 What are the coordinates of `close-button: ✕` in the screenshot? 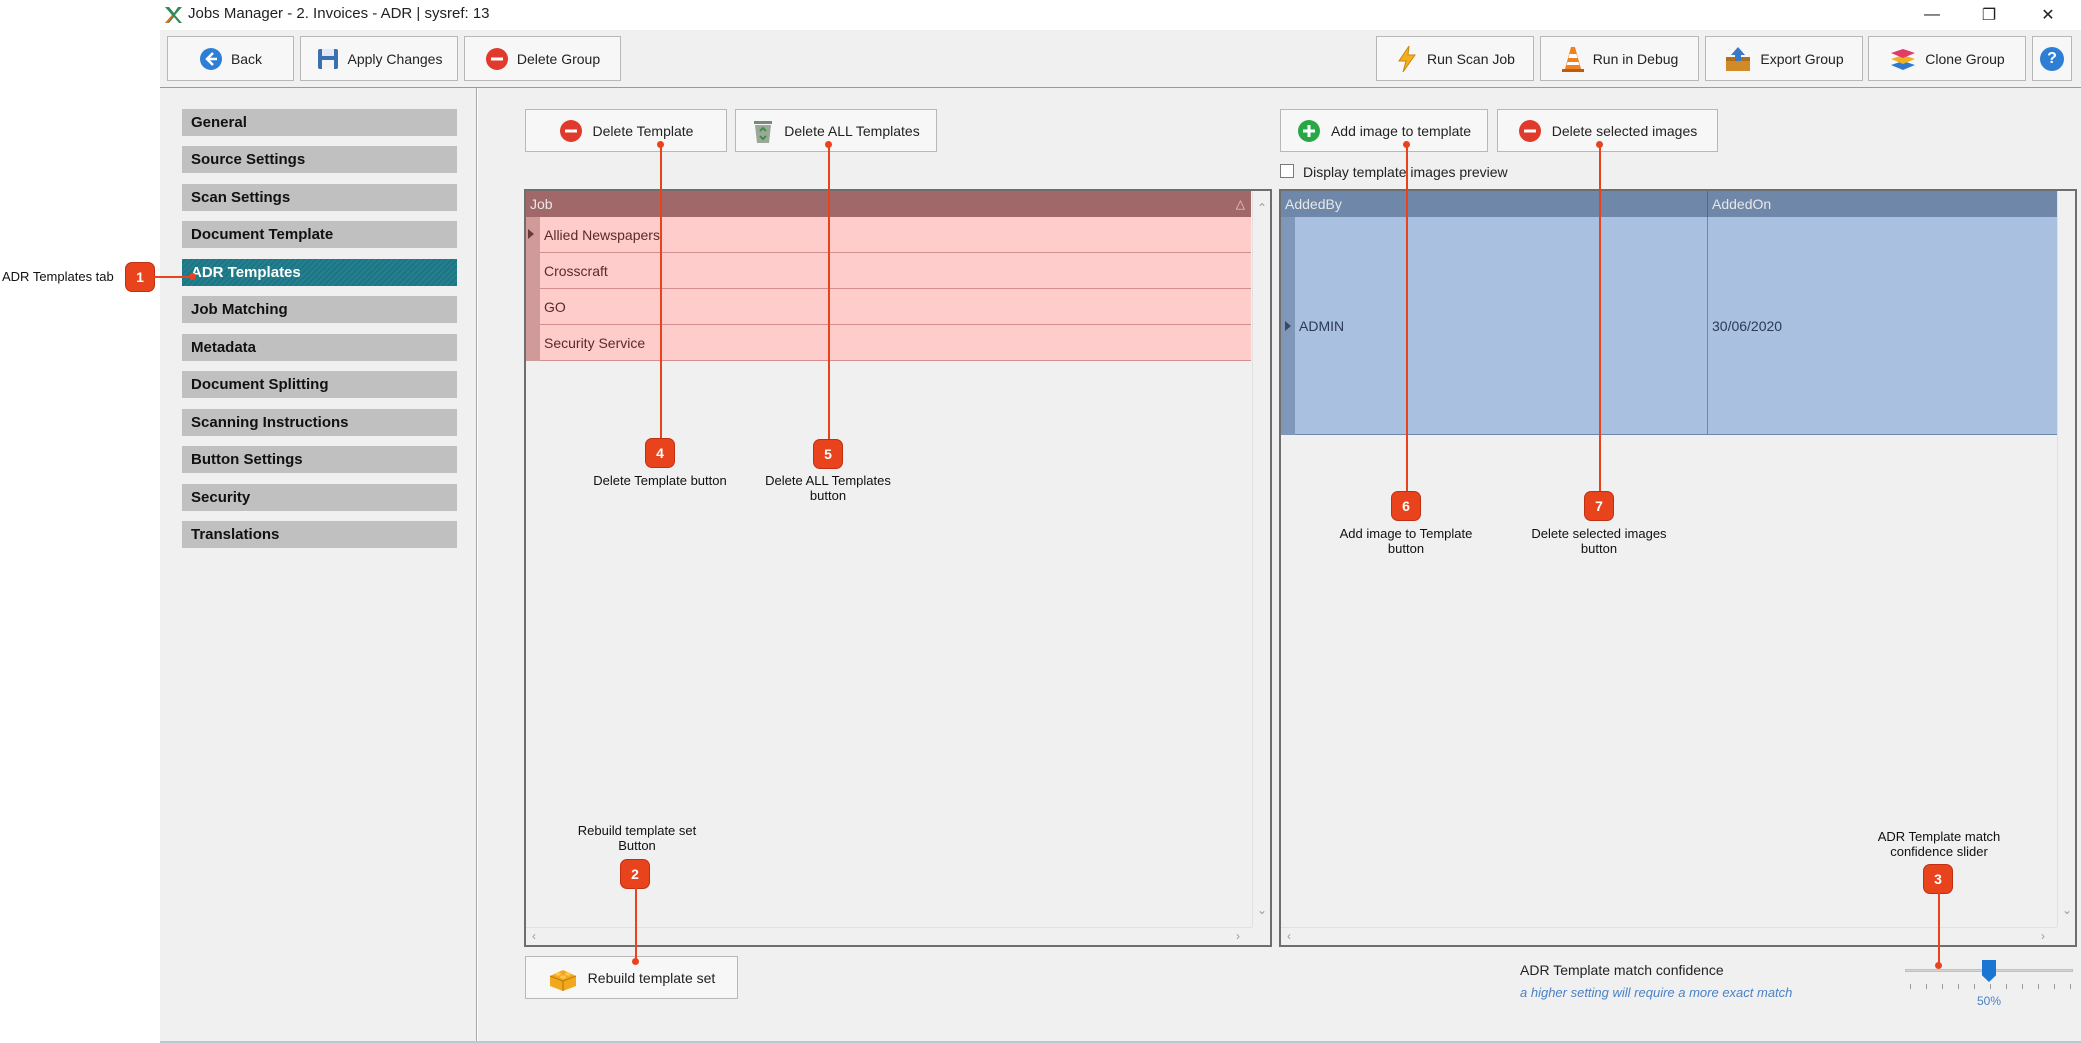 It's located at (2048, 15).